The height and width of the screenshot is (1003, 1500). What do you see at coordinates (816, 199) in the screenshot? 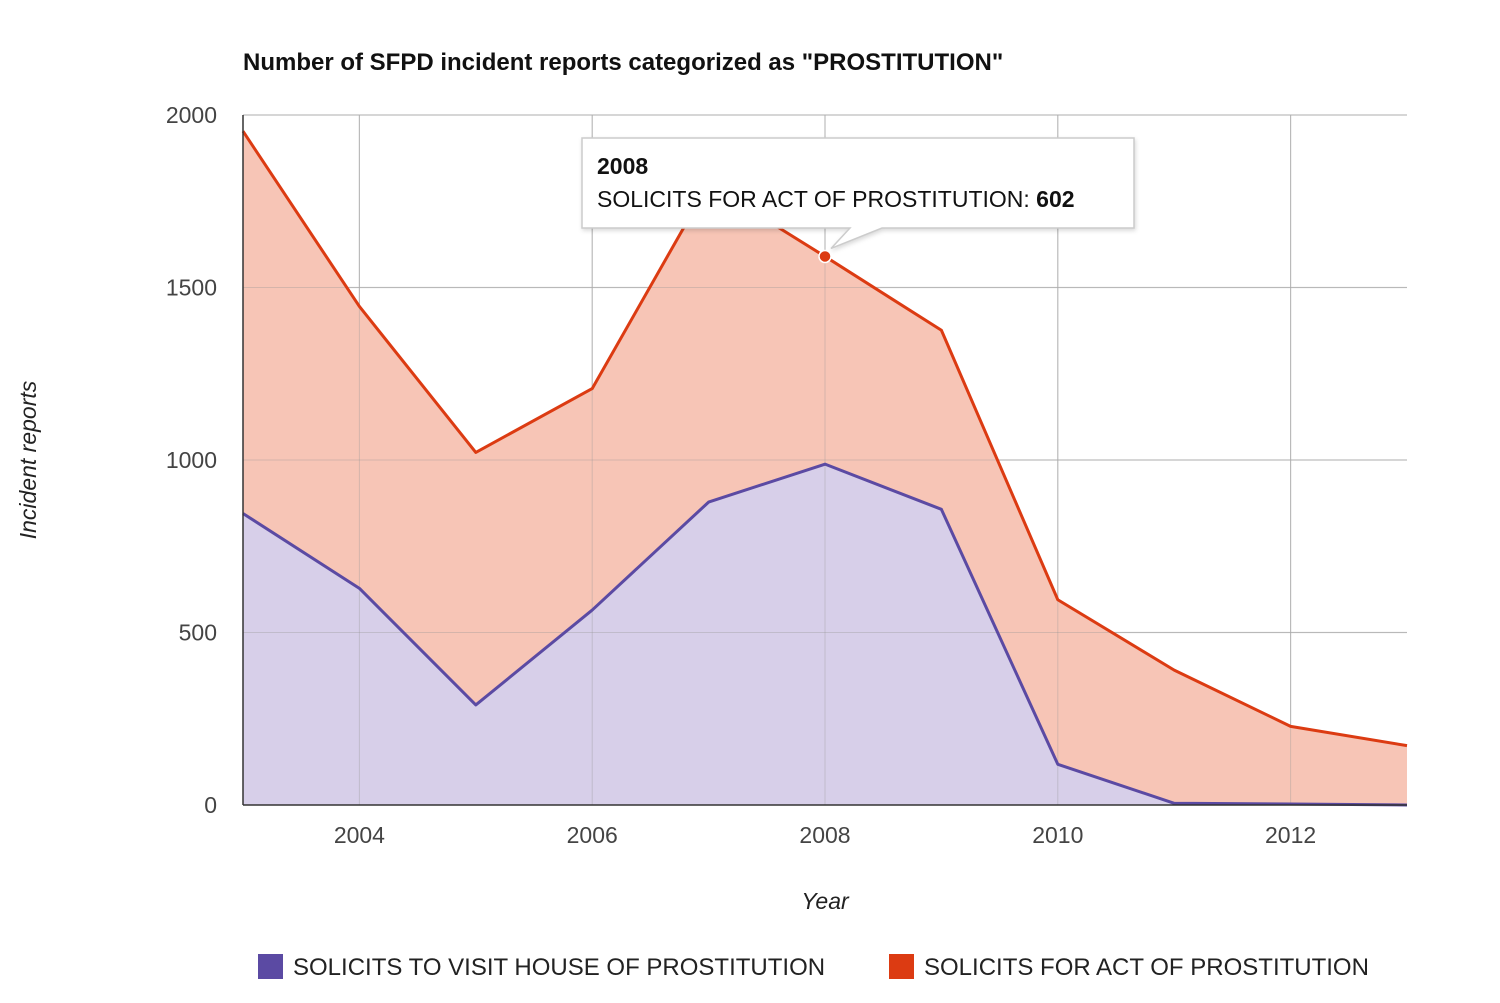
I see `tooltip-series-label: SOLICITS FOR ACT OF PROSTITUTION:` at bounding box center [816, 199].